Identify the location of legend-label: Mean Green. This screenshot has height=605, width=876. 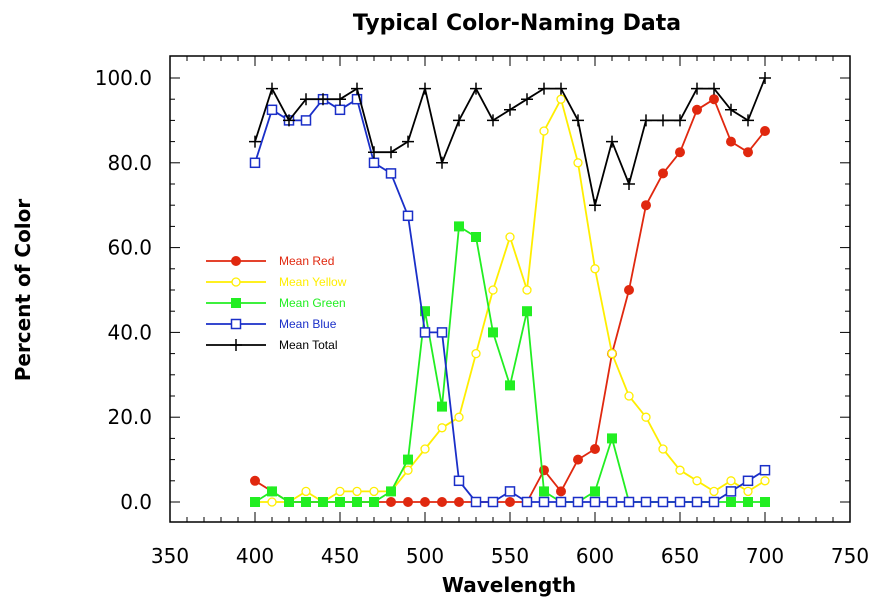
(312, 303).